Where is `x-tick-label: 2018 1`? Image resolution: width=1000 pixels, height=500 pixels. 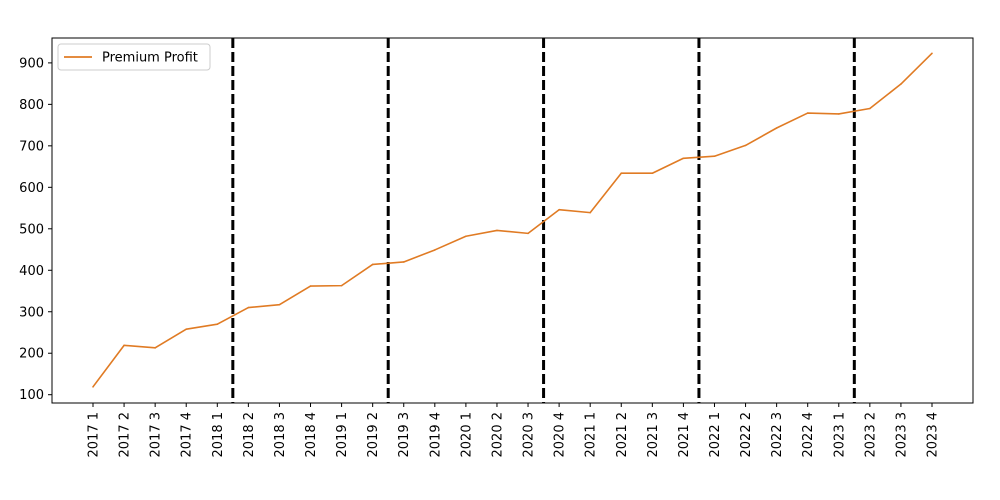 x-tick-label: 2018 1 is located at coordinates (218, 435).